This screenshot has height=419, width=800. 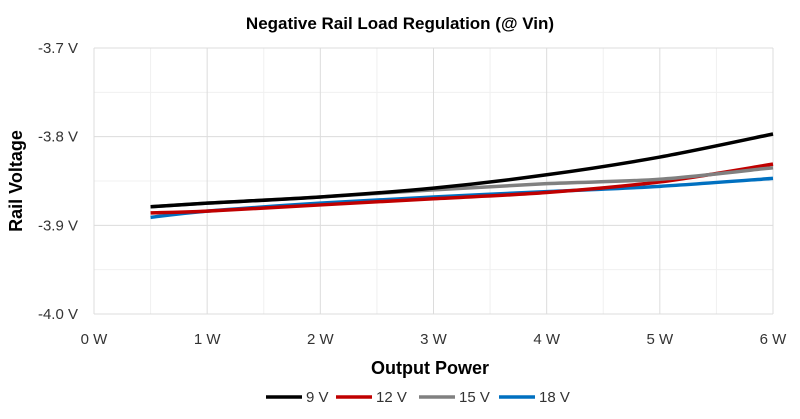 I want to click on legend-label: 9 V, so click(x=317, y=397).